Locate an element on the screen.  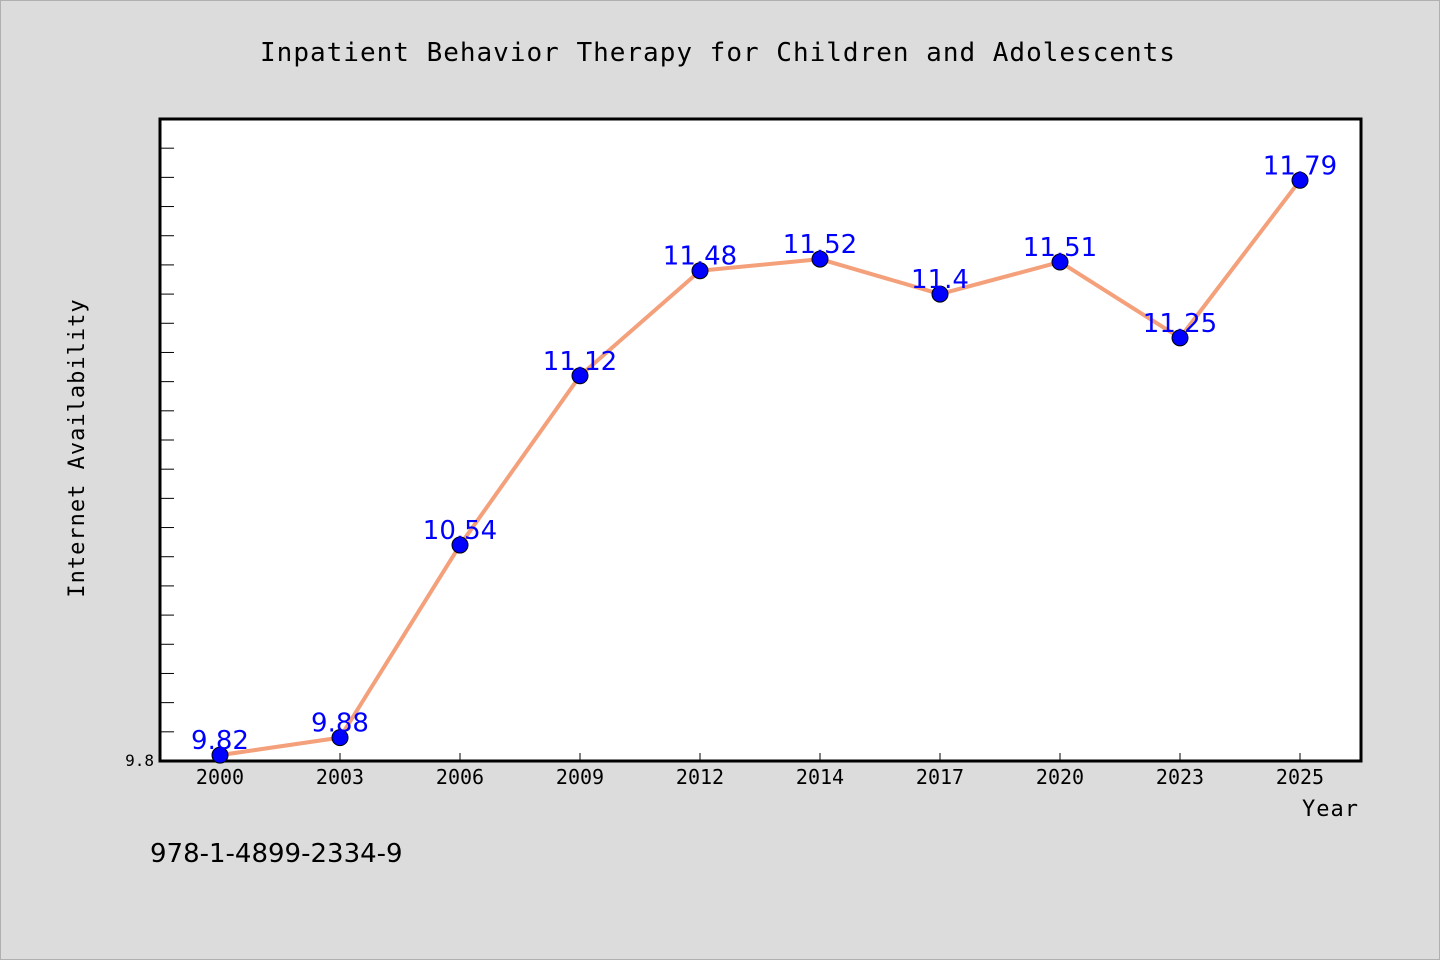
x-tick-label: 2009 is located at coordinates (580, 777).